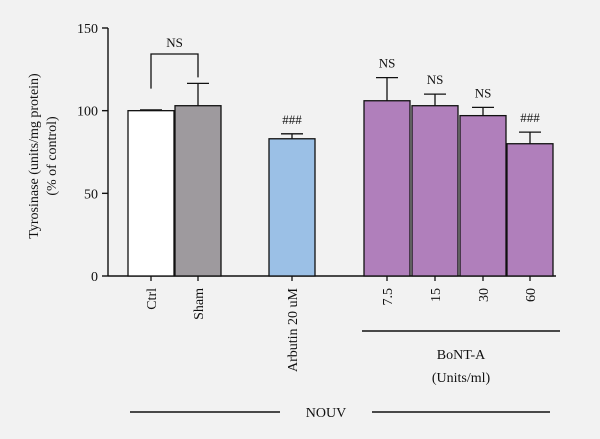 Image resolution: width=600 pixels, height=439 pixels. Describe the element at coordinates (292, 119) in the screenshot. I see `annotation-arbutin-20-um: ###` at that location.